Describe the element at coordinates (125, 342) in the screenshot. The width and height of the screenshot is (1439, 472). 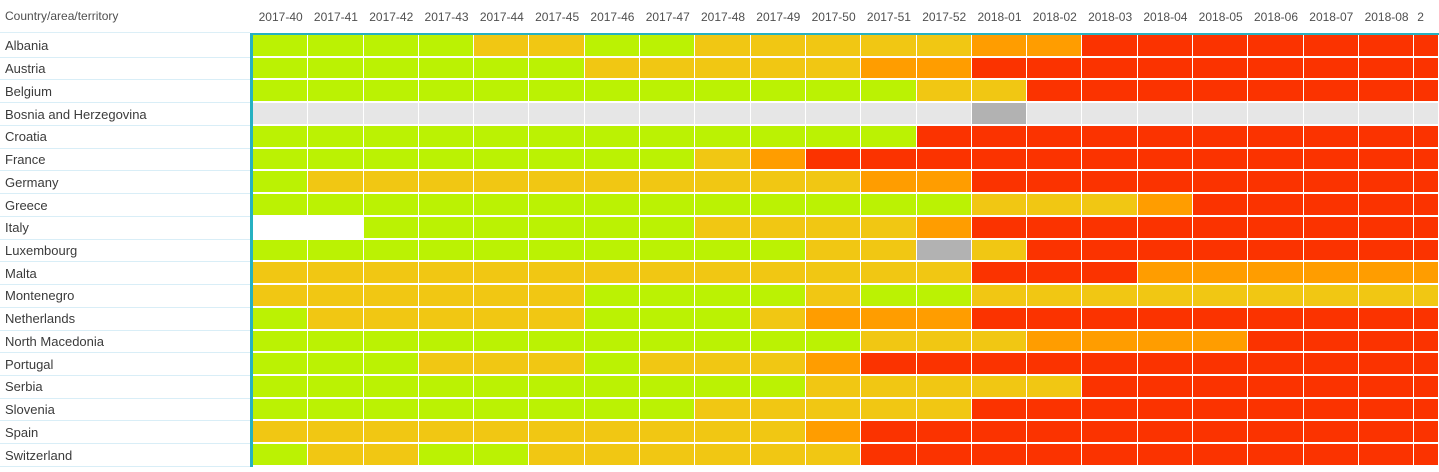
I see `row-label: North Macedonia` at that location.